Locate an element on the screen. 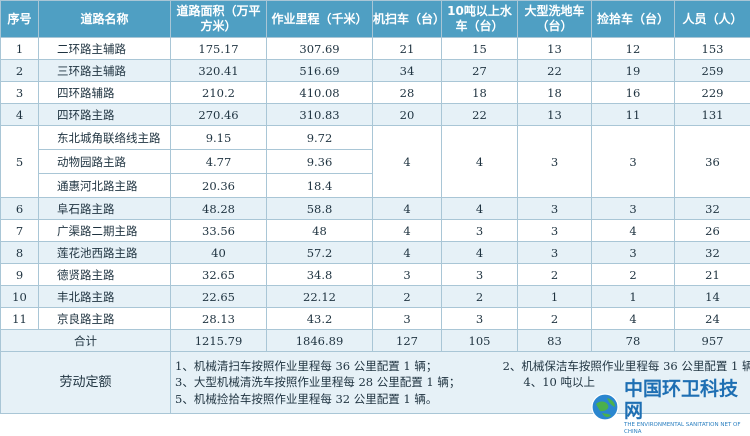 The height and width of the screenshot is (436, 750). labor-quota-label: 劳动定额 is located at coordinates (86, 383).